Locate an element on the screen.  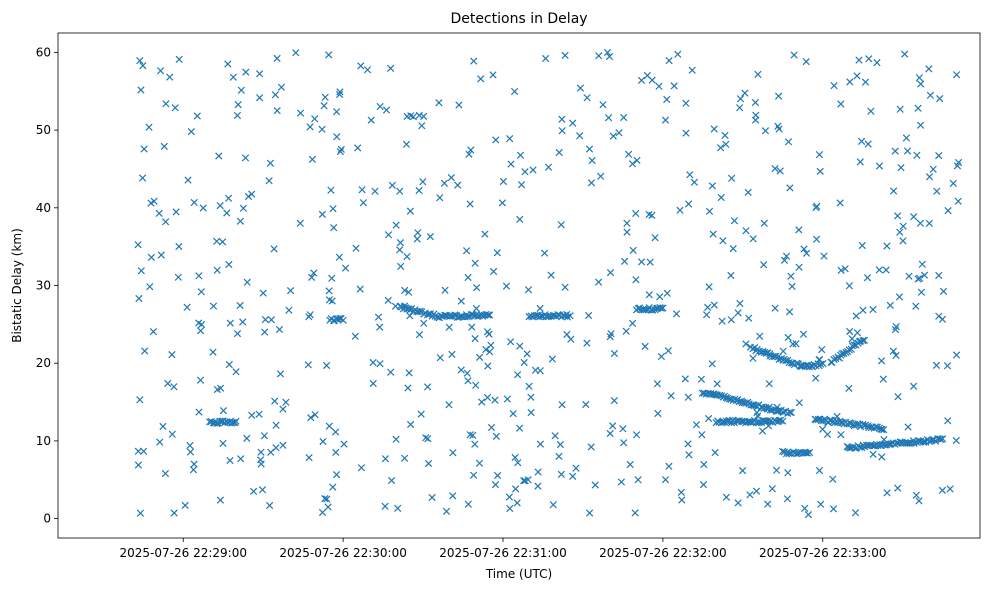
x-tick-label: 2025-07-26 22:32:00 is located at coordinates (662, 553).